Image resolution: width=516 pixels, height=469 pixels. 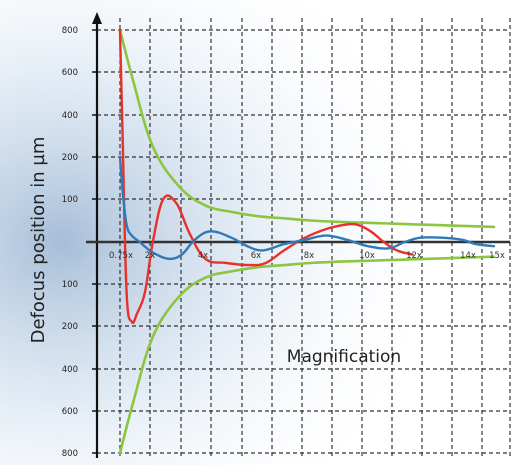 What do you see at coordinates (203, 256) in the screenshot?
I see `x-tick-label: 4x` at bounding box center [203, 256].